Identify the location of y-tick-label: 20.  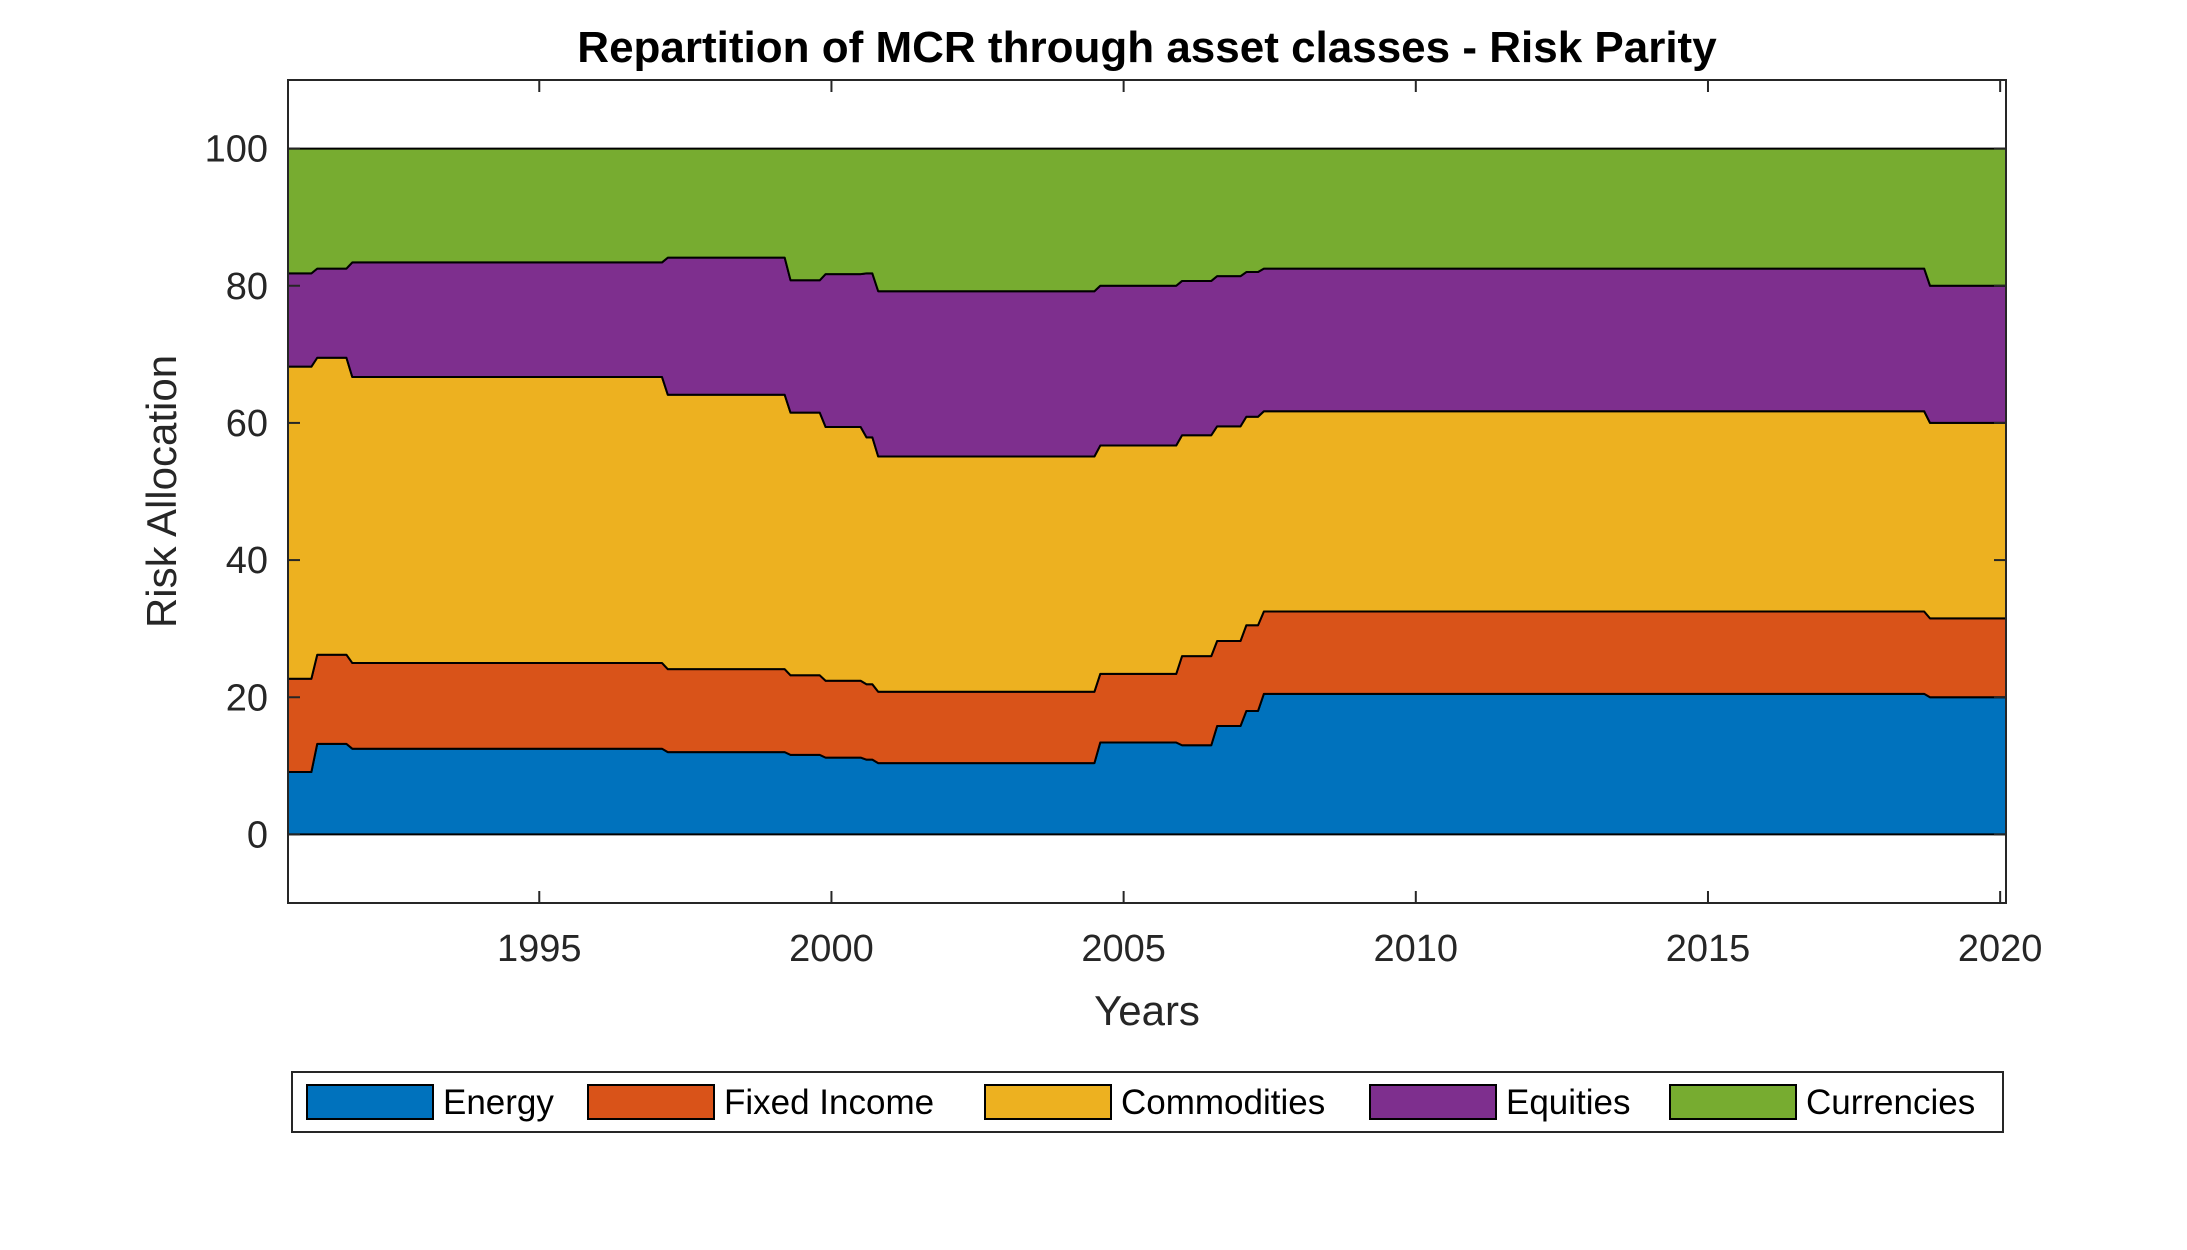
(247, 698).